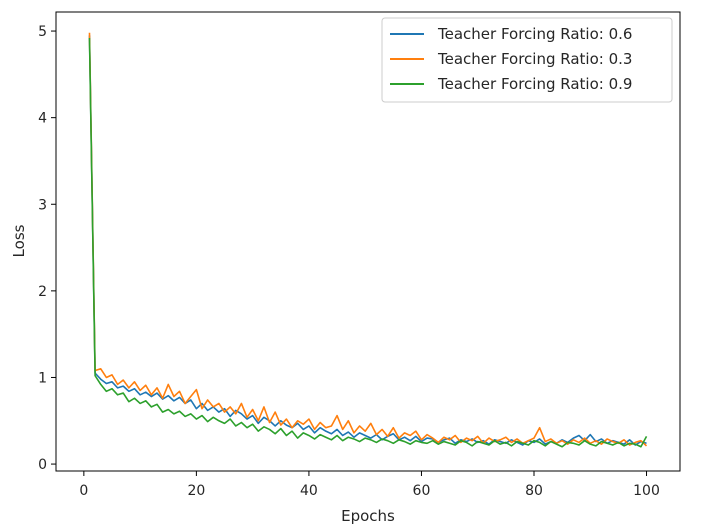  Describe the element at coordinates (42, 378) in the screenshot. I see `y-tick-label: 1` at that location.